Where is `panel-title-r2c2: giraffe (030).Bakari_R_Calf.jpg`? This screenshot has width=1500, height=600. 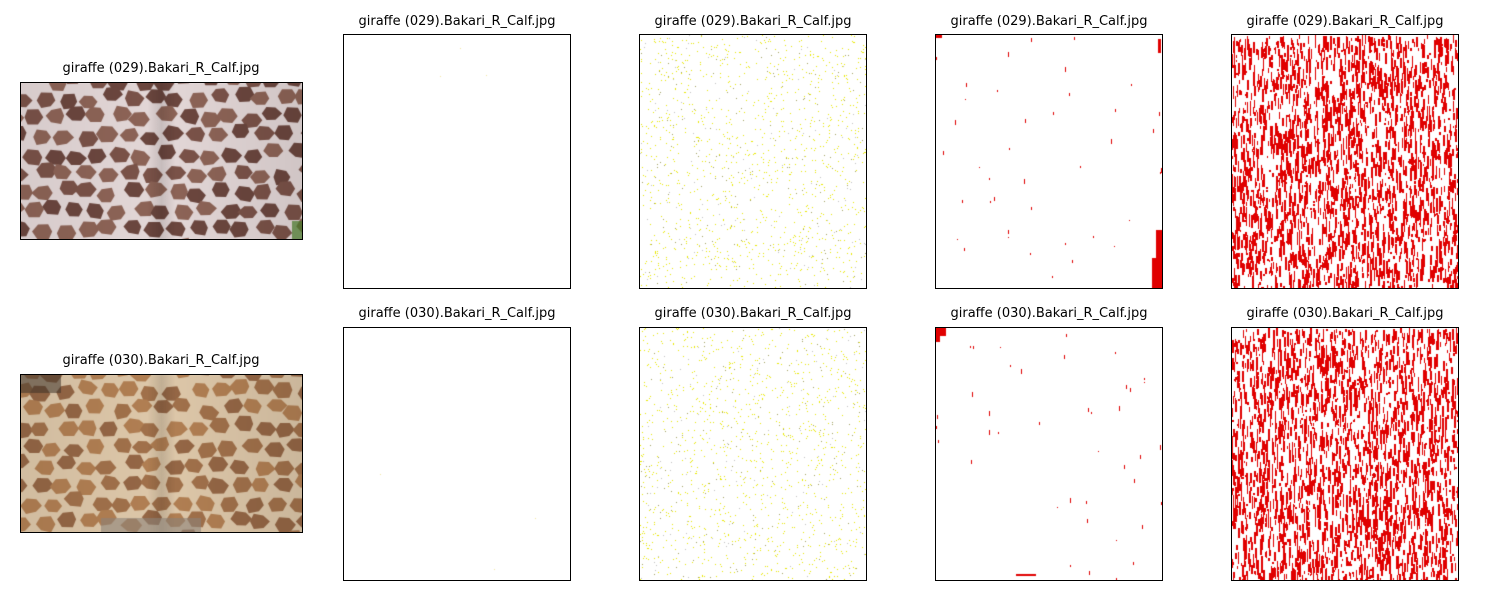 panel-title-r2c2: giraffe (030).Bakari_R_Calf.jpg is located at coordinates (457, 313).